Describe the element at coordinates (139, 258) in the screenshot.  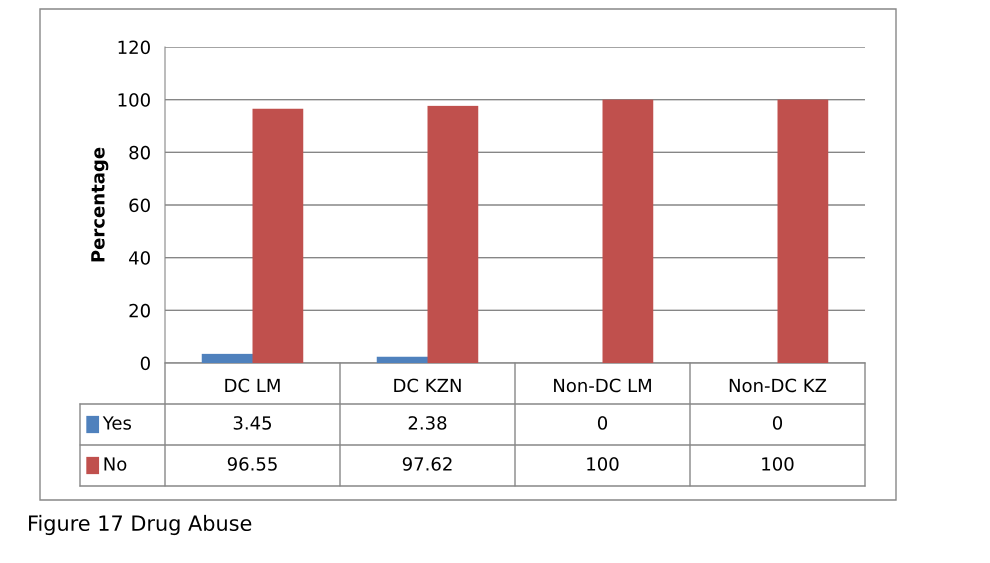
I see `y-tick-label: 40` at that location.